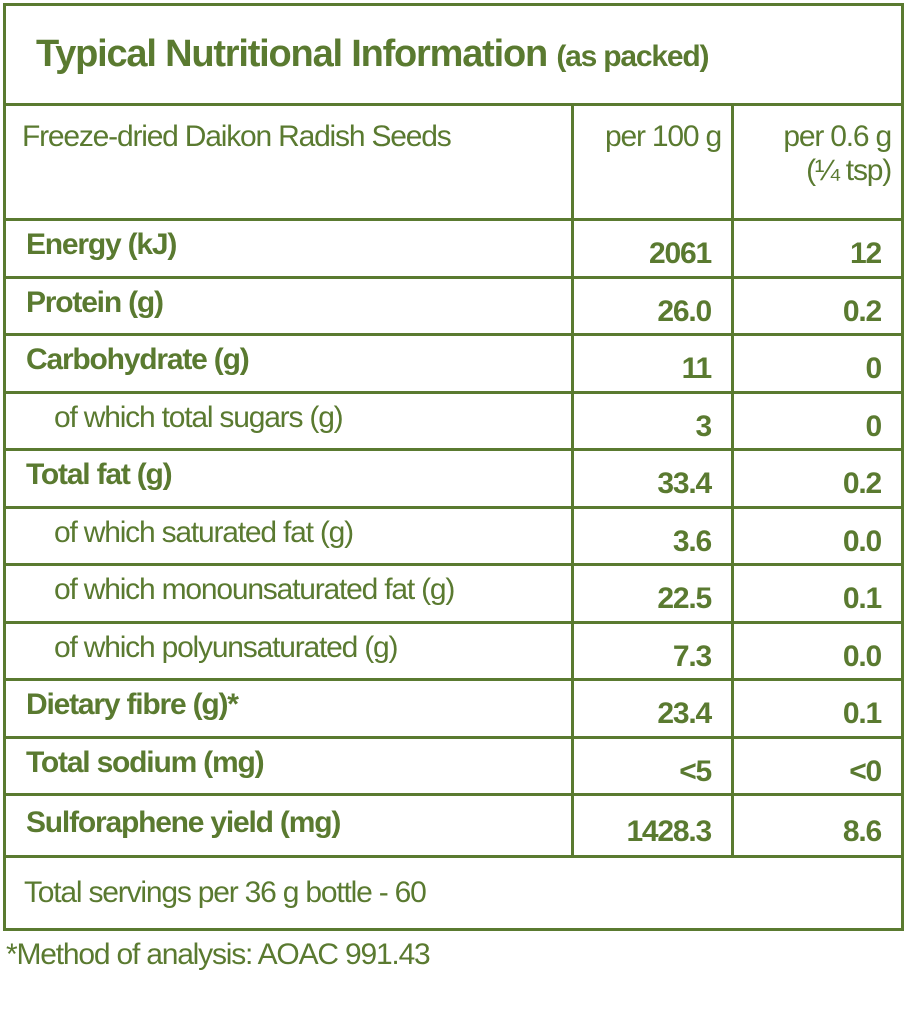 The image size is (905, 1018). Describe the element at coordinates (652, 535) in the screenshot. I see `nutrient-value: 3.6` at that location.